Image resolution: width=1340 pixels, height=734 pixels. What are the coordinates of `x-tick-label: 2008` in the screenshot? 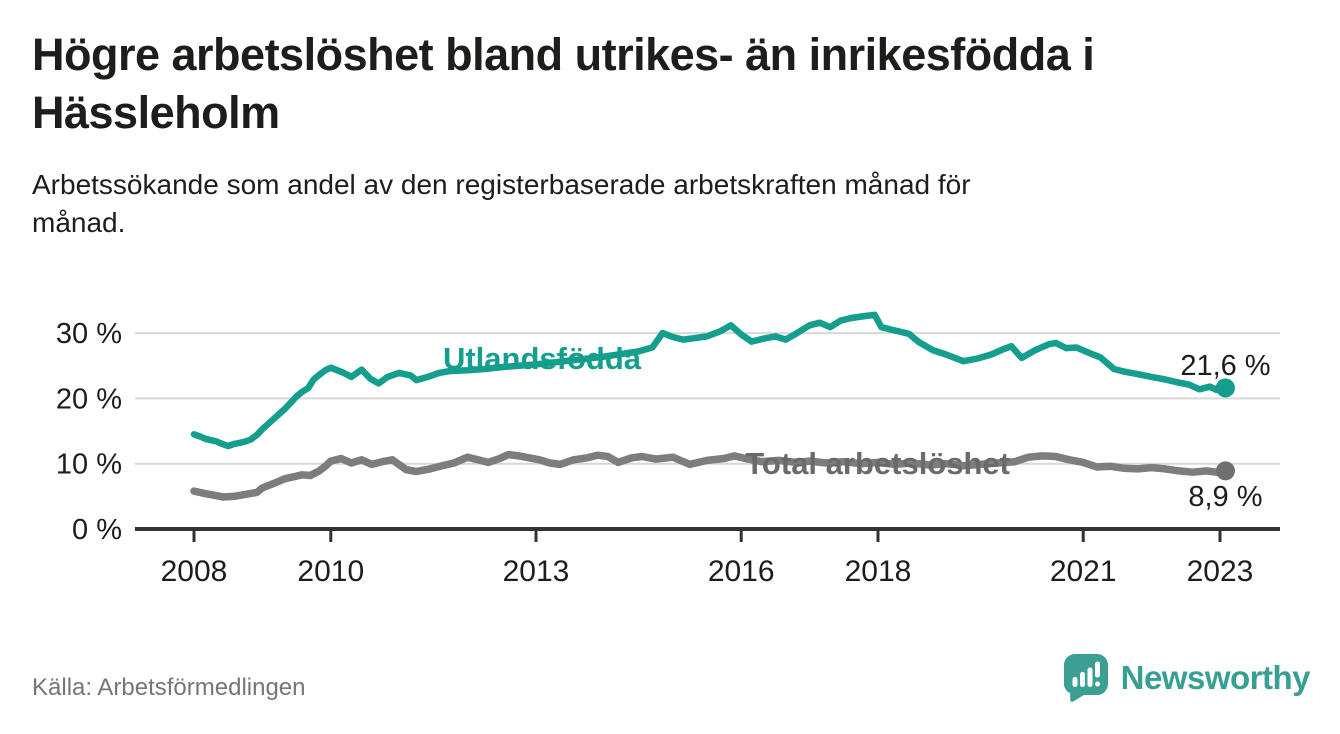 It's located at (194, 571).